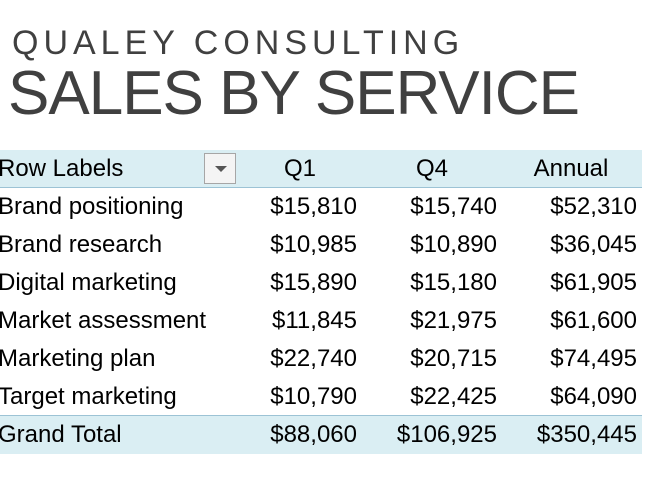 This screenshot has width=658, height=485. Describe the element at coordinates (453, 358) in the screenshot. I see `row-value: $20,715` at that location.